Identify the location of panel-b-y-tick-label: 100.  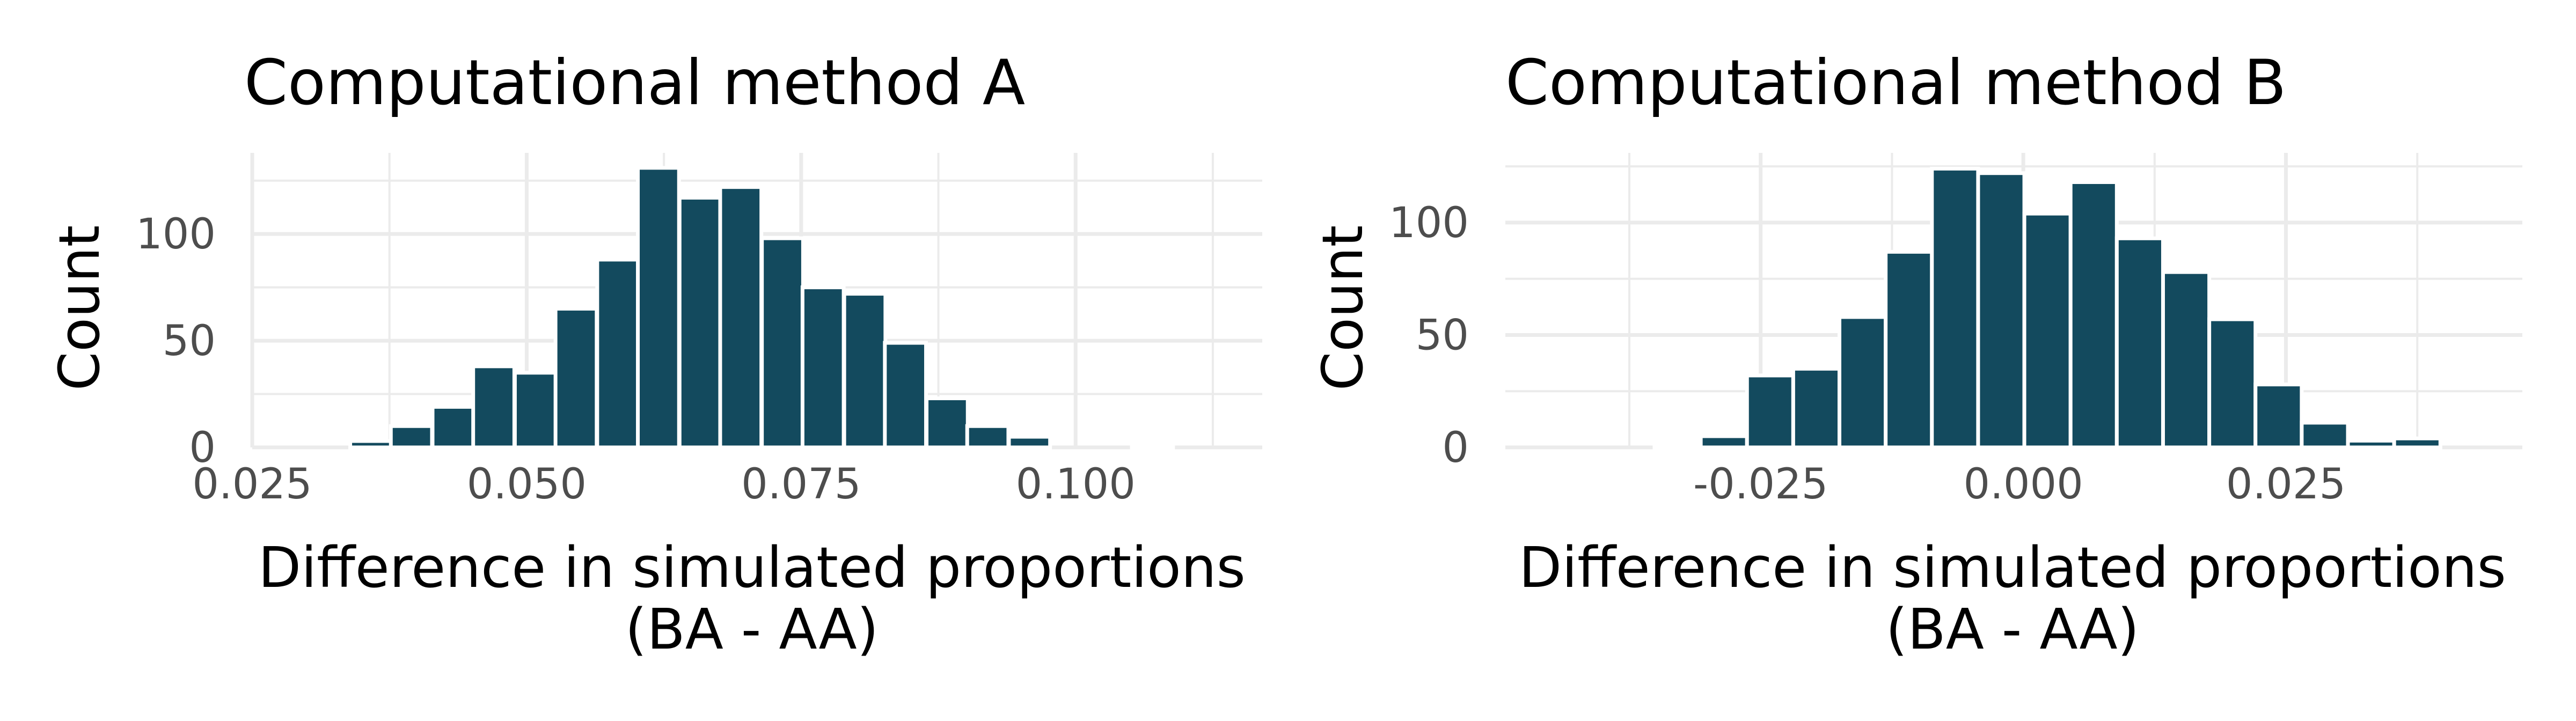
(1429, 223).